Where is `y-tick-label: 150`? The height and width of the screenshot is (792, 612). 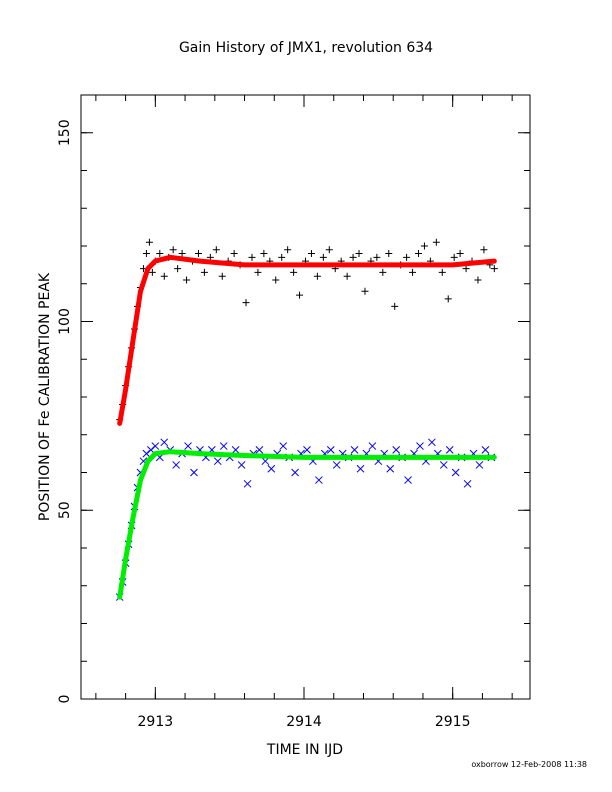
y-tick-label: 150 is located at coordinates (65, 132).